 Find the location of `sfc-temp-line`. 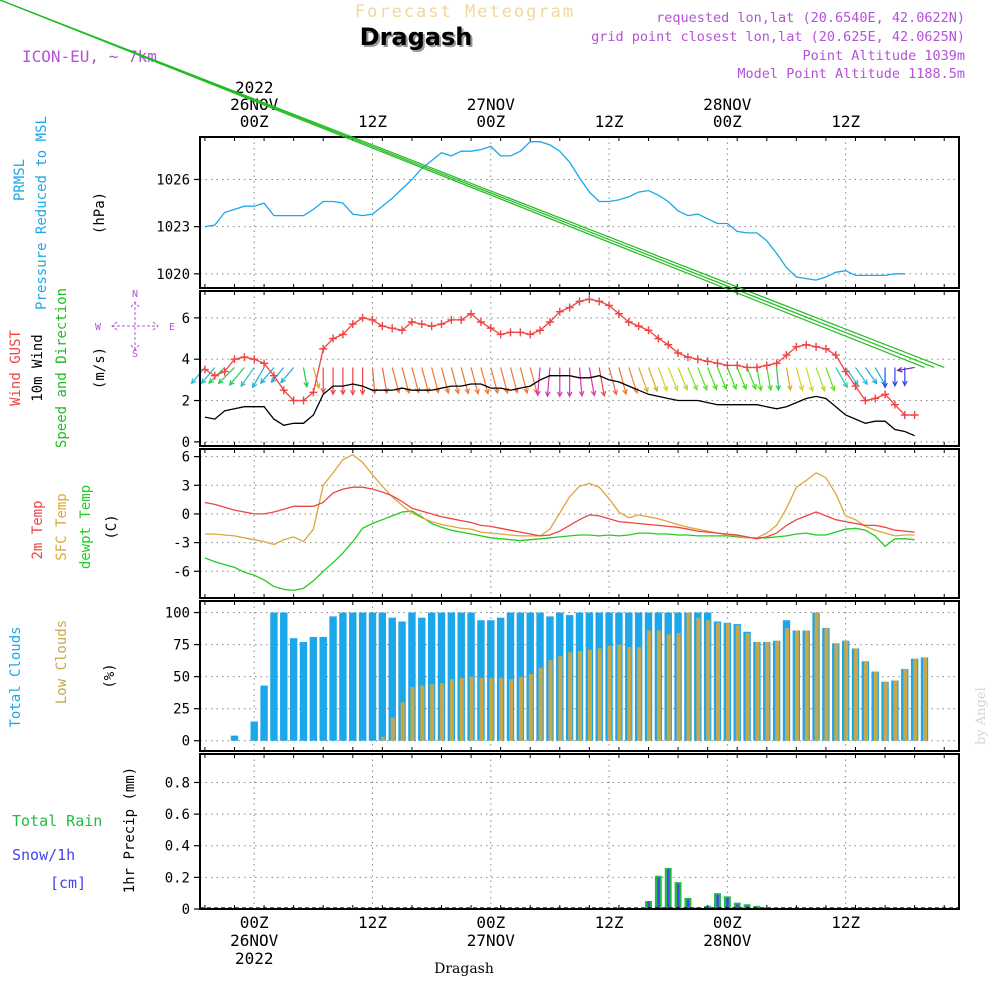

sfc-temp-line is located at coordinates (559, 499).